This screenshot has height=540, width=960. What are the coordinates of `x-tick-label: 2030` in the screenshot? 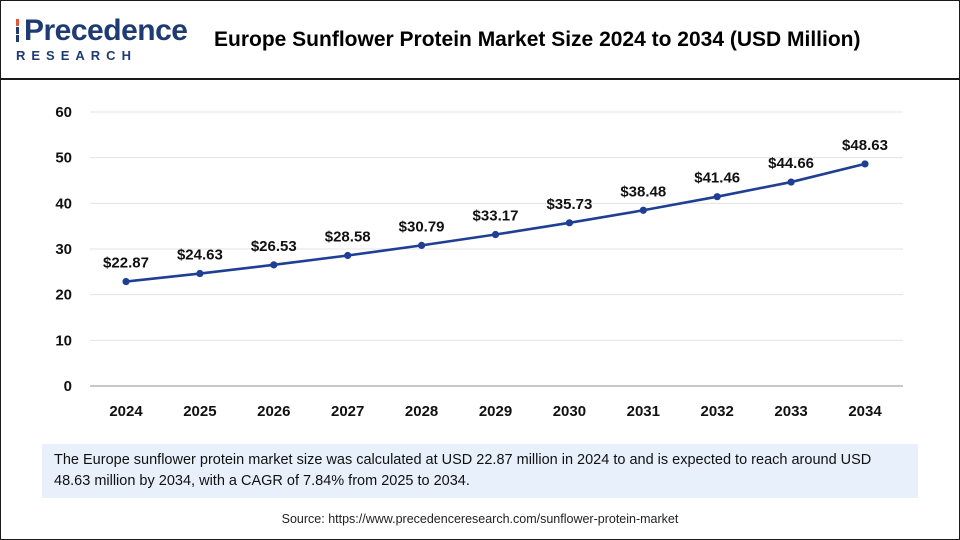 It's located at (569, 411).